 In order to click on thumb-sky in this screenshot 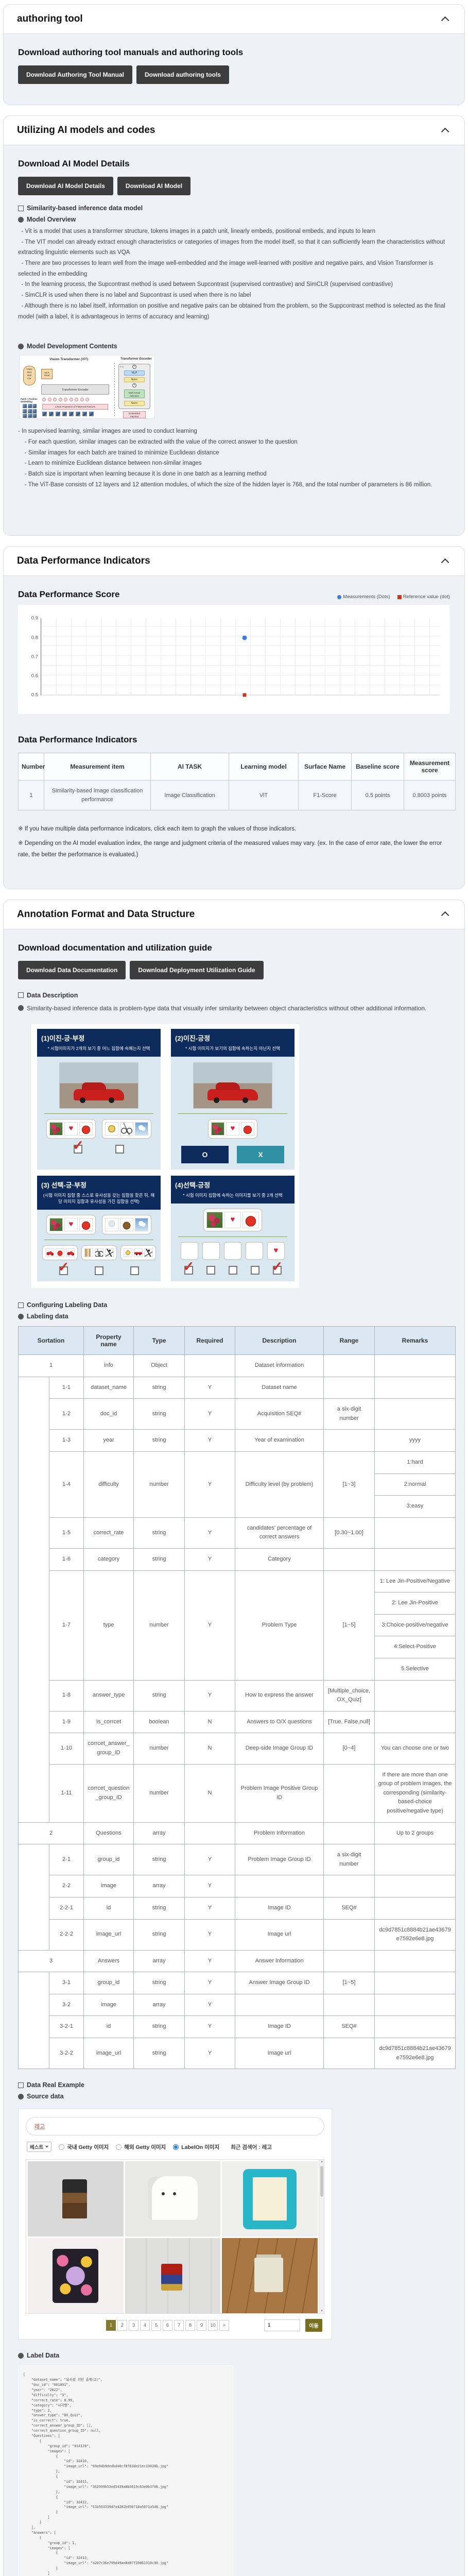, I will do `click(141, 1129)`.